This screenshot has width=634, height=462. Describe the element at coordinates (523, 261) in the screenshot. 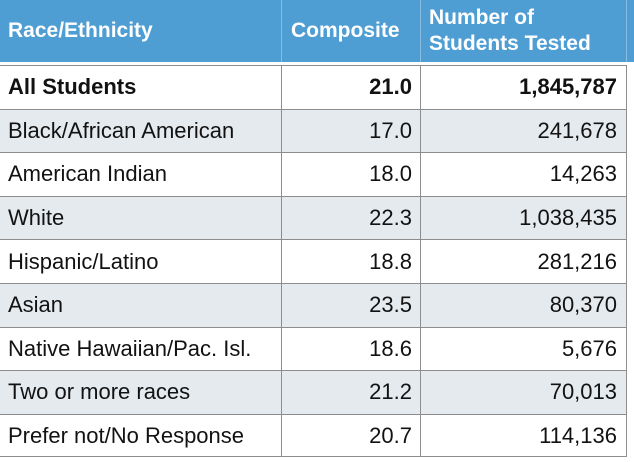

I see `students-tested-cell: 281,216` at that location.